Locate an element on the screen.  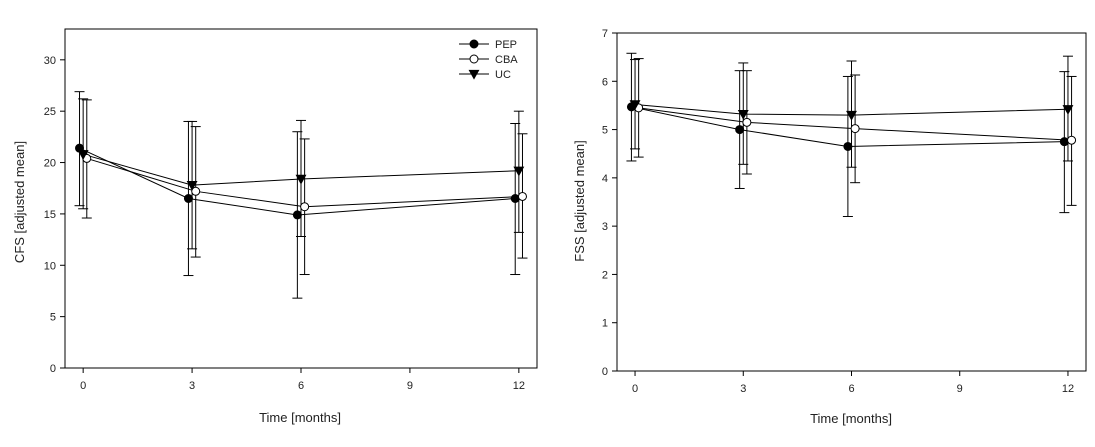
cfs-y-tick-label: 0 is located at coordinates (53, 369).